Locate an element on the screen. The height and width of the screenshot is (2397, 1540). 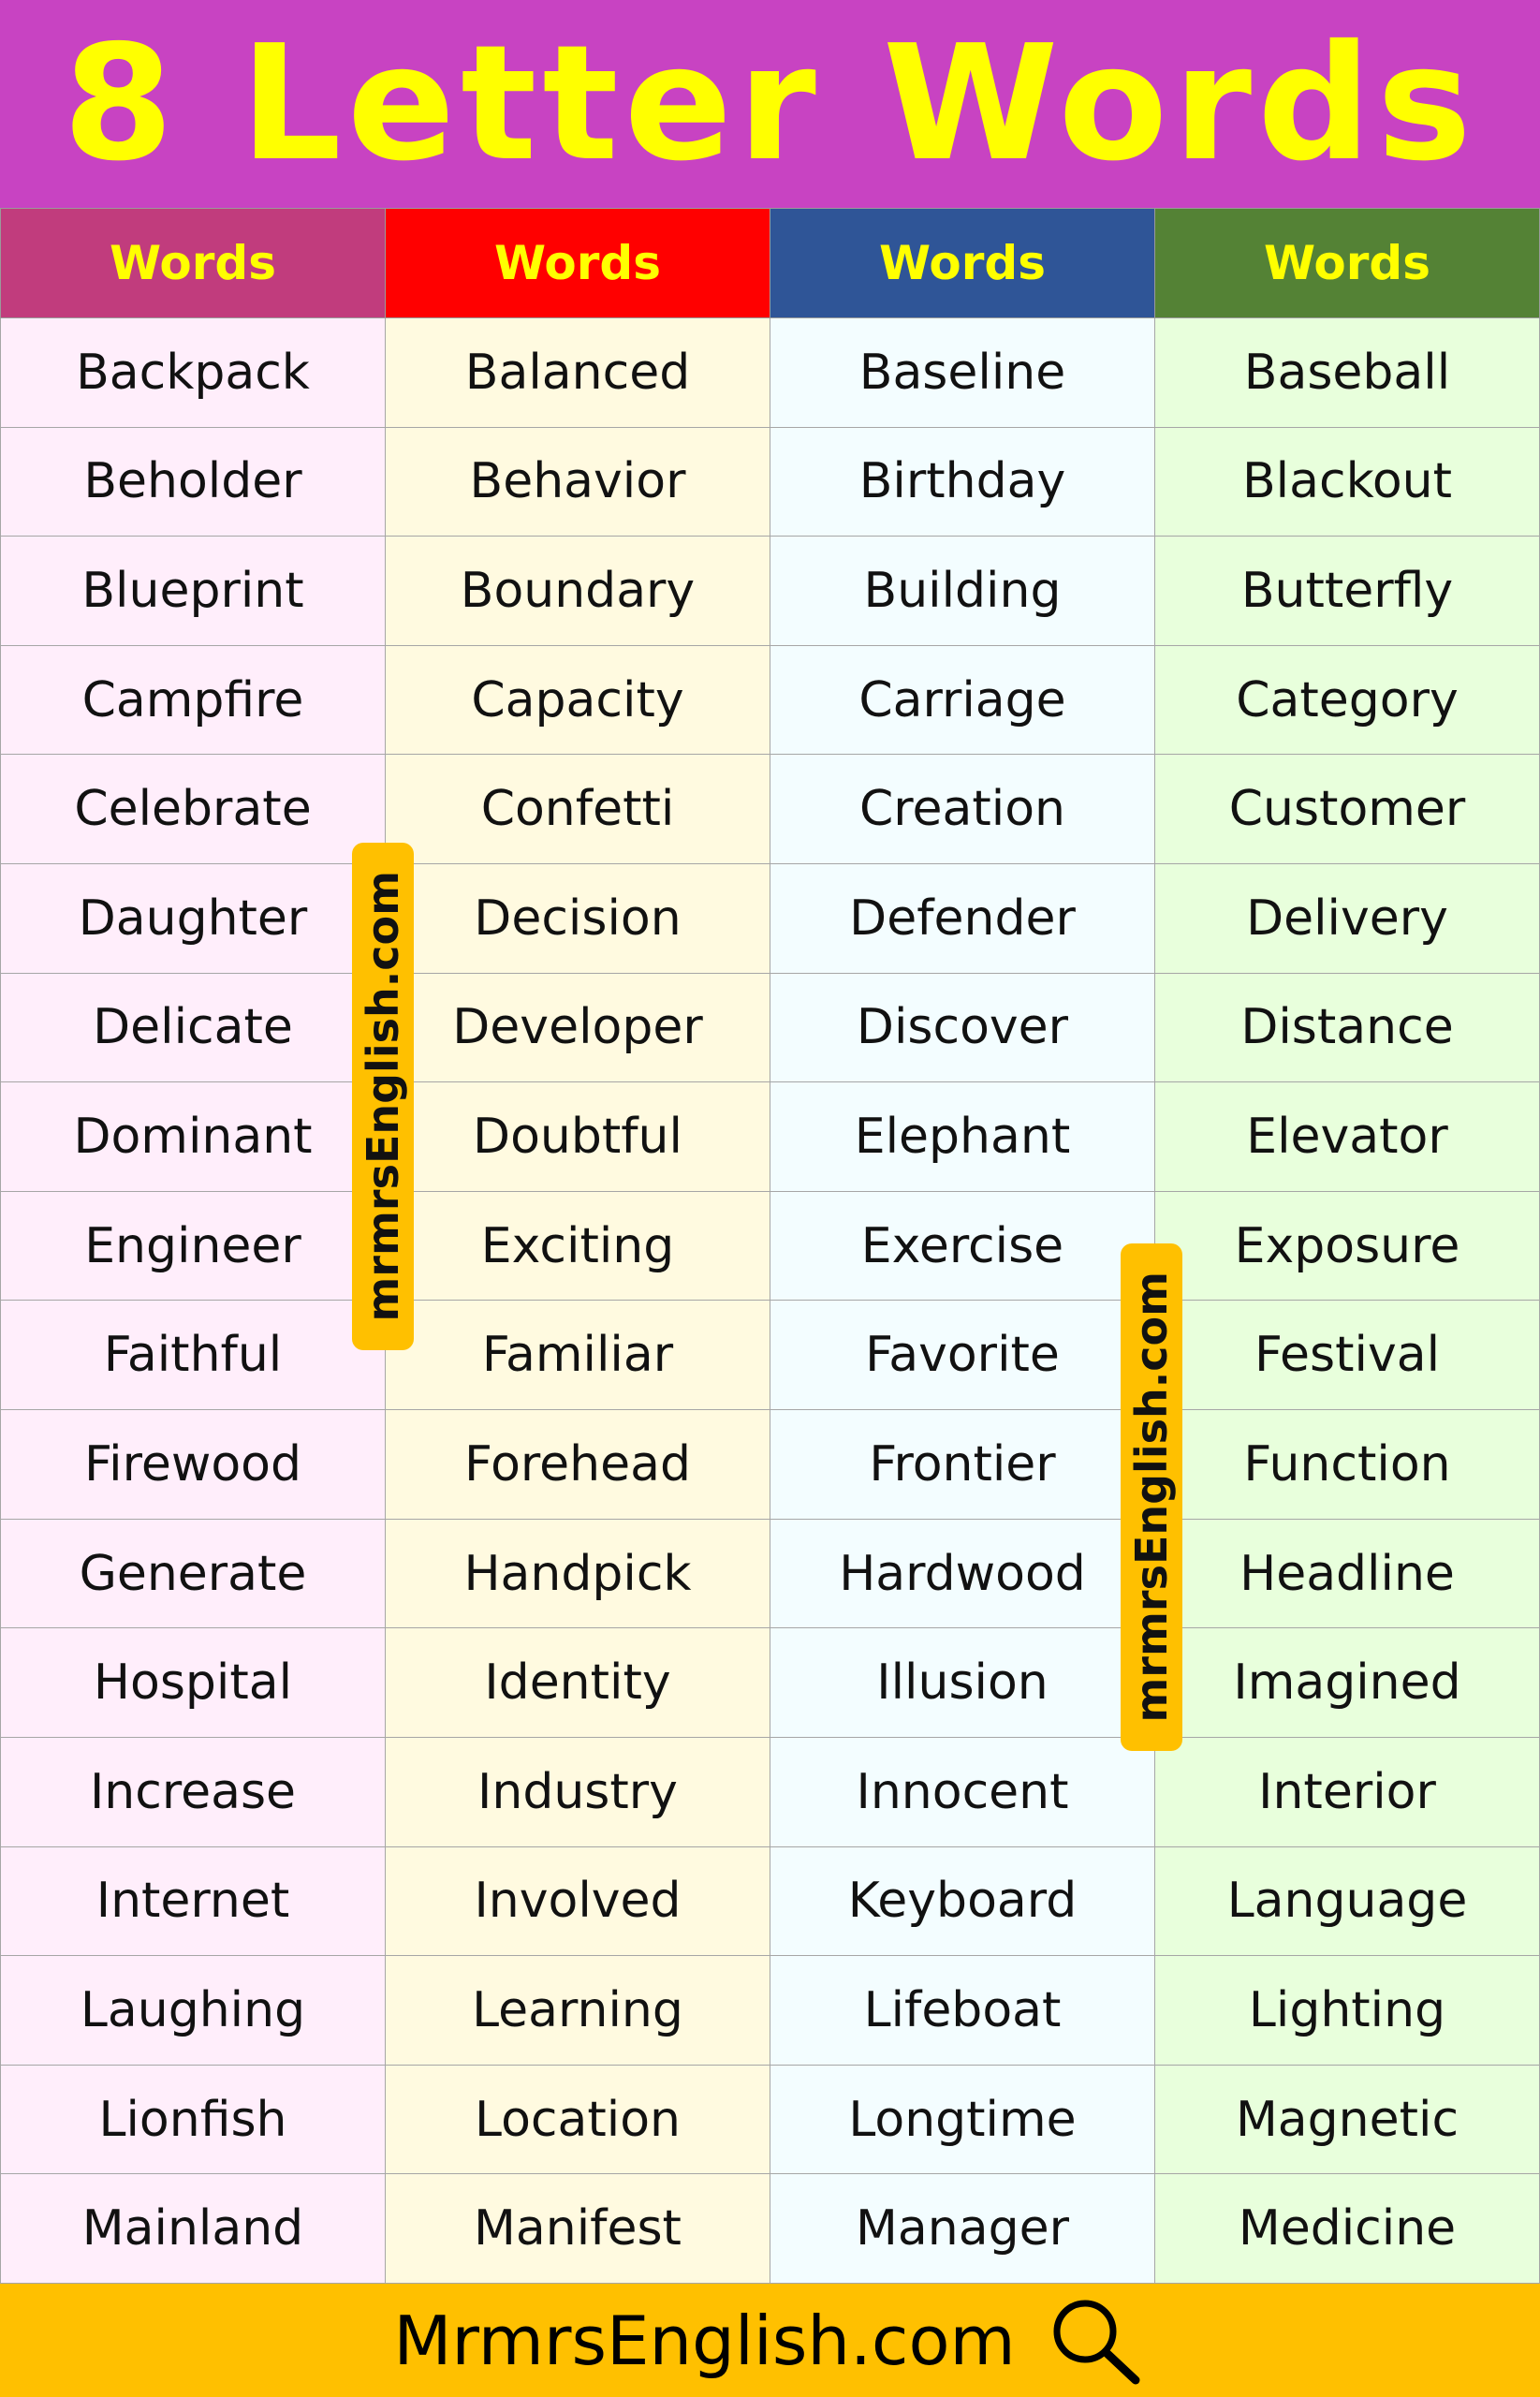
word-cell: Forehead is located at coordinates (577, 1464).